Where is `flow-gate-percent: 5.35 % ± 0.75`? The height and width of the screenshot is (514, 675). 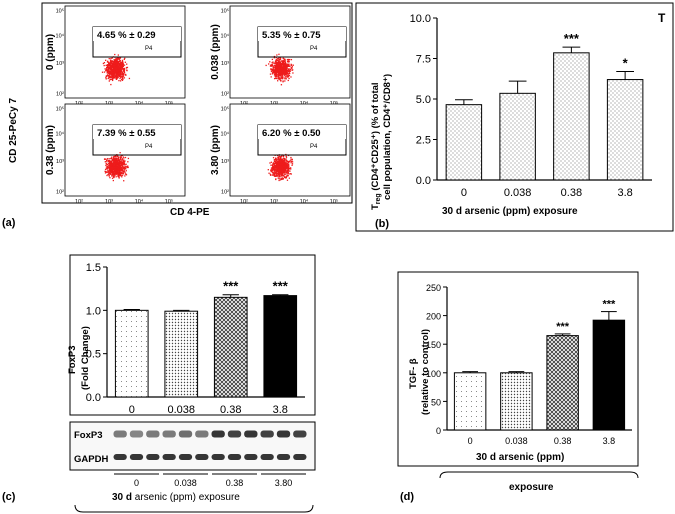 flow-gate-percent: 5.35 % ± 0.75 is located at coordinates (291, 35).